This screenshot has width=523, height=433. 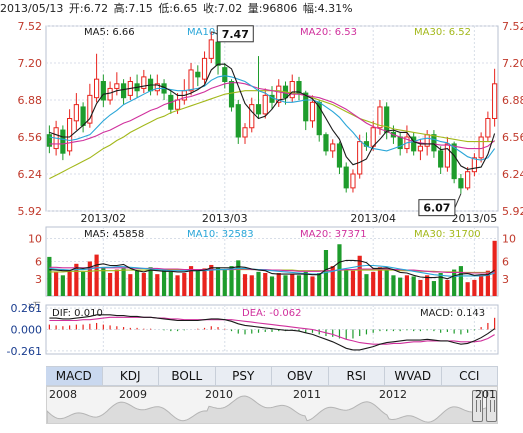 I want to click on macd-tick-left: -0.261, so click(x=24, y=351).